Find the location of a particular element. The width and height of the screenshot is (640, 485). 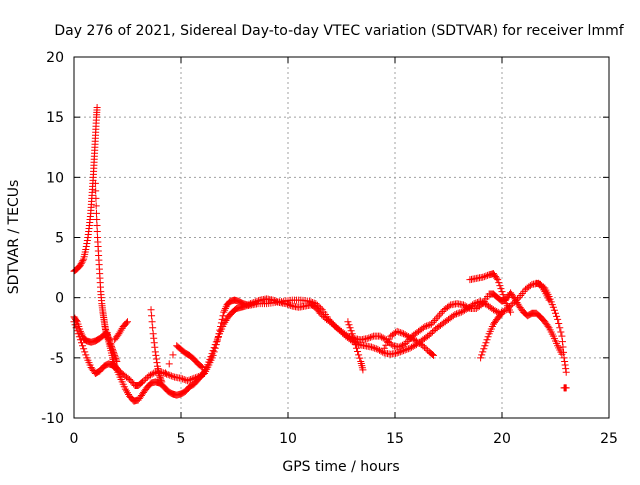

x-tick-label: 15 is located at coordinates (395, 439).